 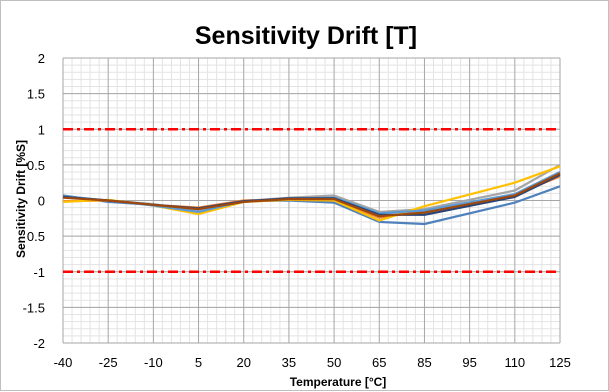 What do you see at coordinates (36, 94) in the screenshot?
I see `y-tick-label: 1.5` at bounding box center [36, 94].